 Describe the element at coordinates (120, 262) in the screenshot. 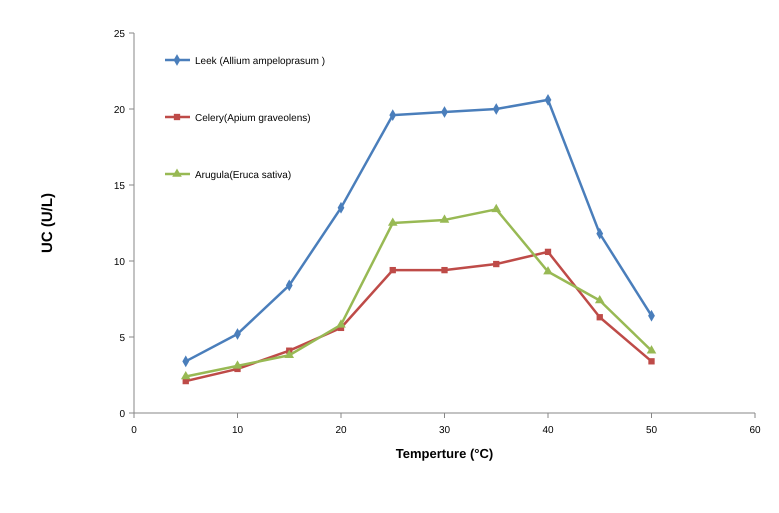

I see `y-tick-label: 10` at that location.